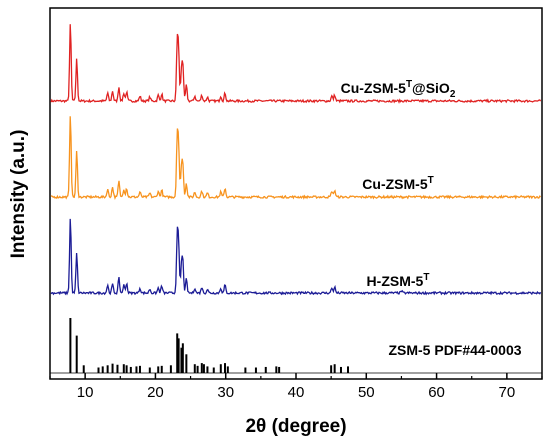  Describe the element at coordinates (296, 392) in the screenshot. I see `x-tick-label: 40` at that location.